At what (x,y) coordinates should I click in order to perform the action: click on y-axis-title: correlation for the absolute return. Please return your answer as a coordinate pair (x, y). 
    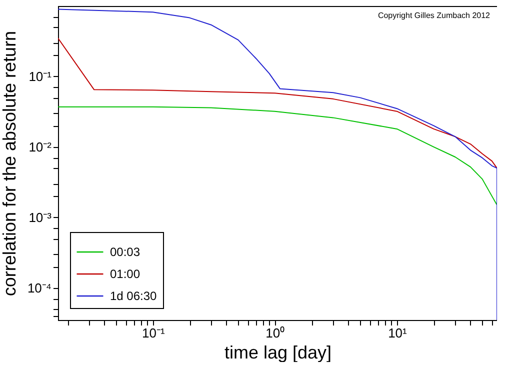
    Looking at the image, I should click on (10, 163).